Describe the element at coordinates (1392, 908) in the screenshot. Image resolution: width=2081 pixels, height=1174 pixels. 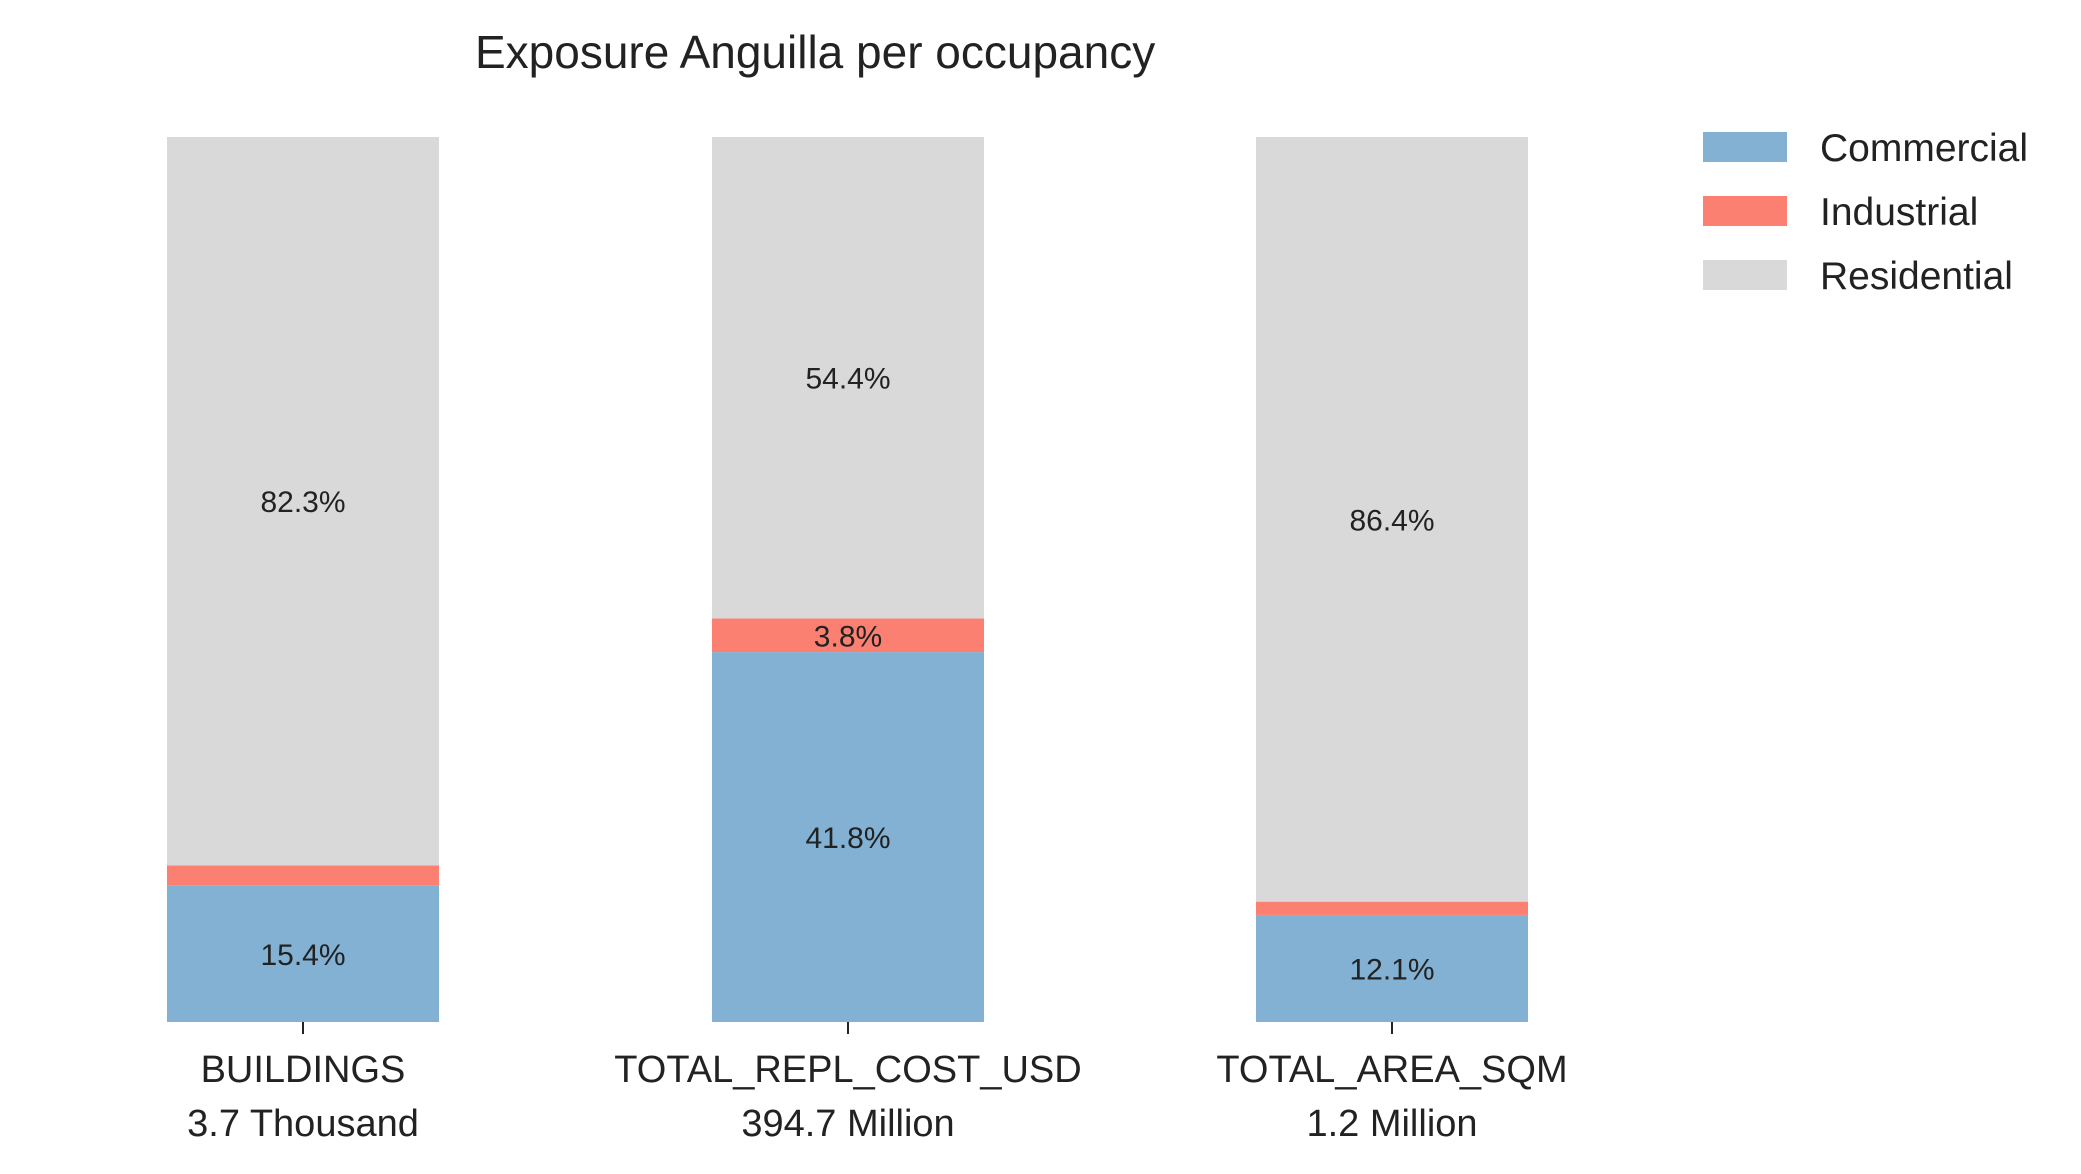
I see `bar-total-area-sqm-industrial` at that location.